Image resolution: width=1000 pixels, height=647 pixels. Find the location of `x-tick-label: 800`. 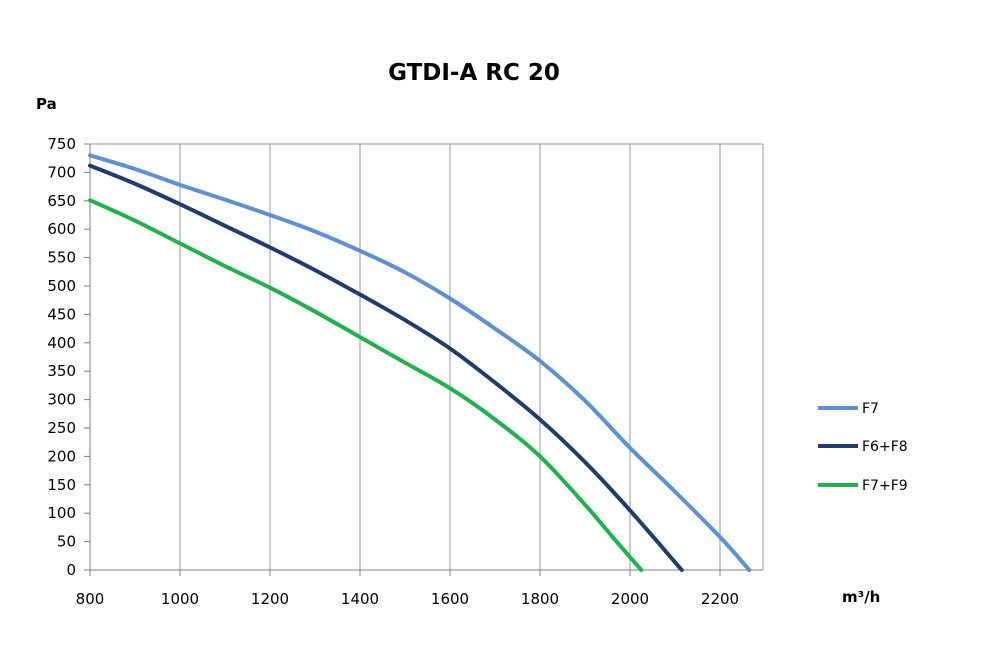

x-tick-label: 800 is located at coordinates (90, 599).